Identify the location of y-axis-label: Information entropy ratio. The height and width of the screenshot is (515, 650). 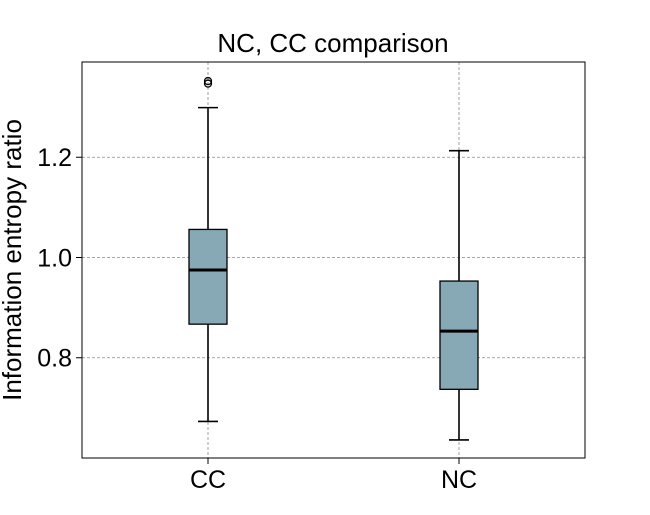
(13, 260).